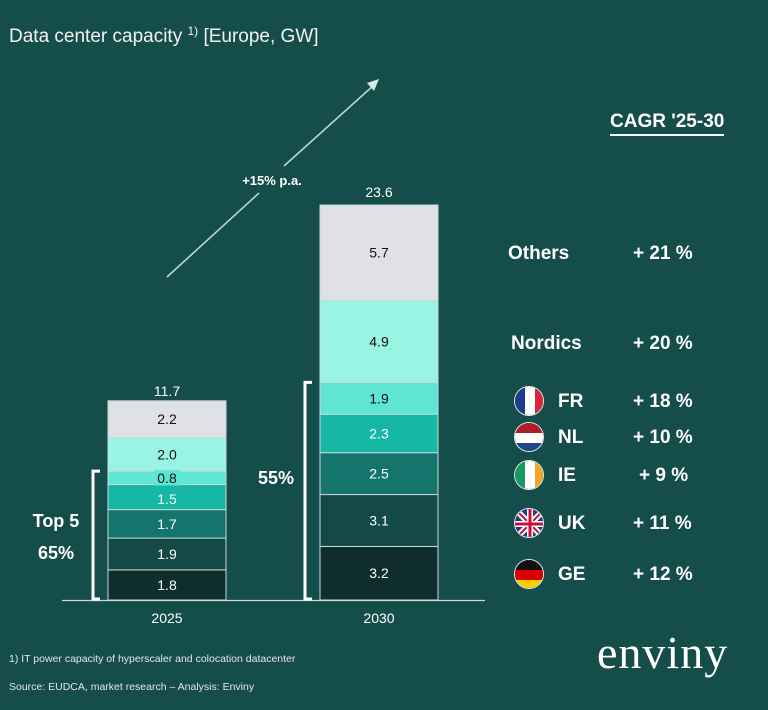 The height and width of the screenshot is (710, 768). I want to click on chart-title: Data center capacity 1) [Europe, GW], so click(164, 36).